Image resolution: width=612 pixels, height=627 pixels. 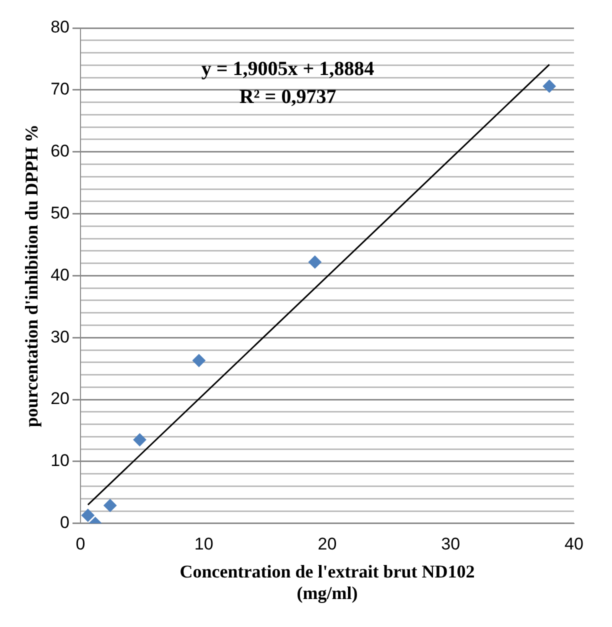 I want to click on y-tick-label: 10, so click(x=60, y=460).